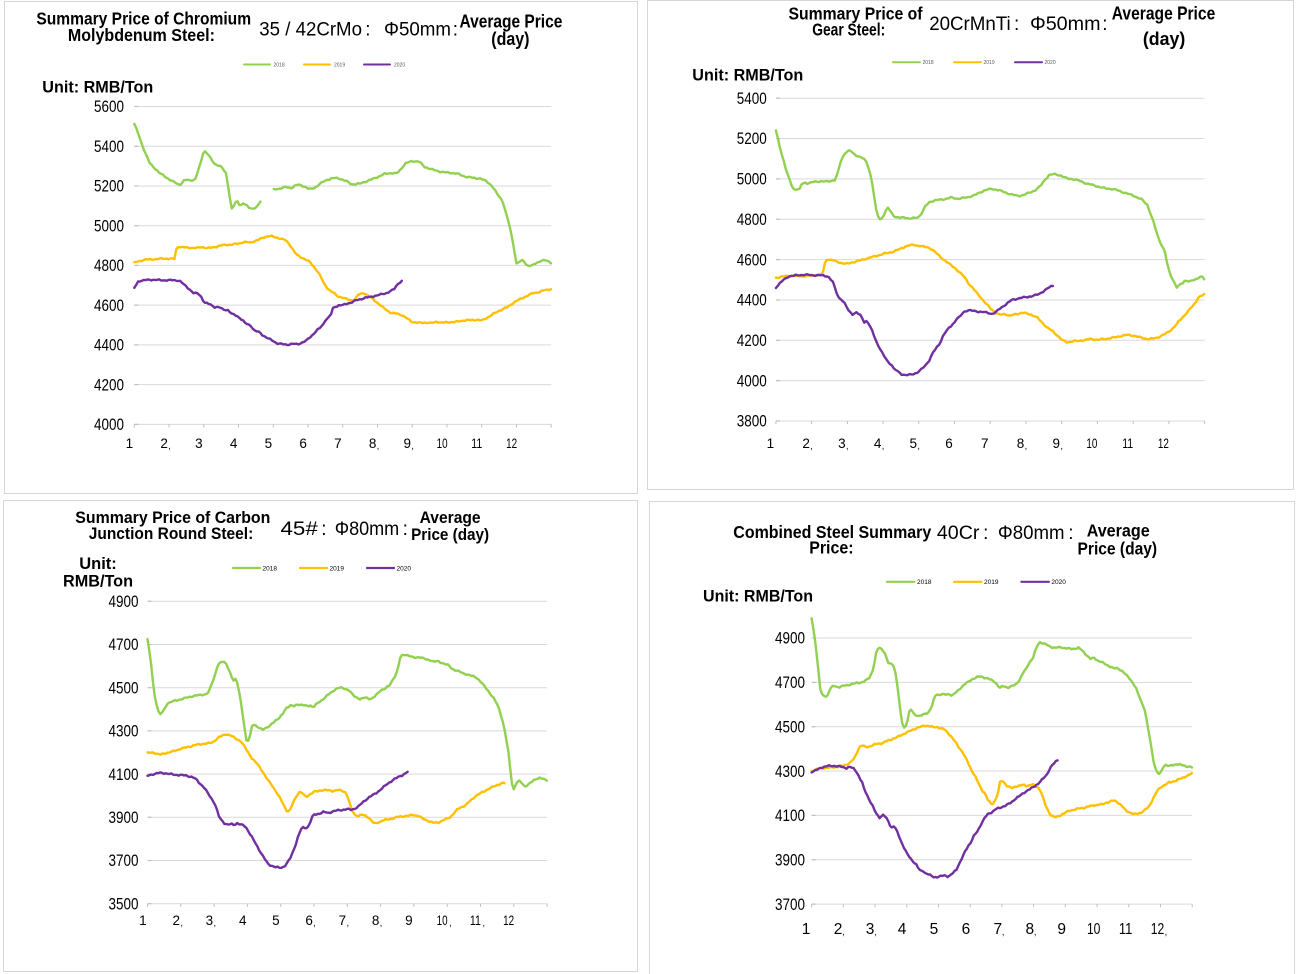  I want to click on svg-text: 5400, so click(752, 99).